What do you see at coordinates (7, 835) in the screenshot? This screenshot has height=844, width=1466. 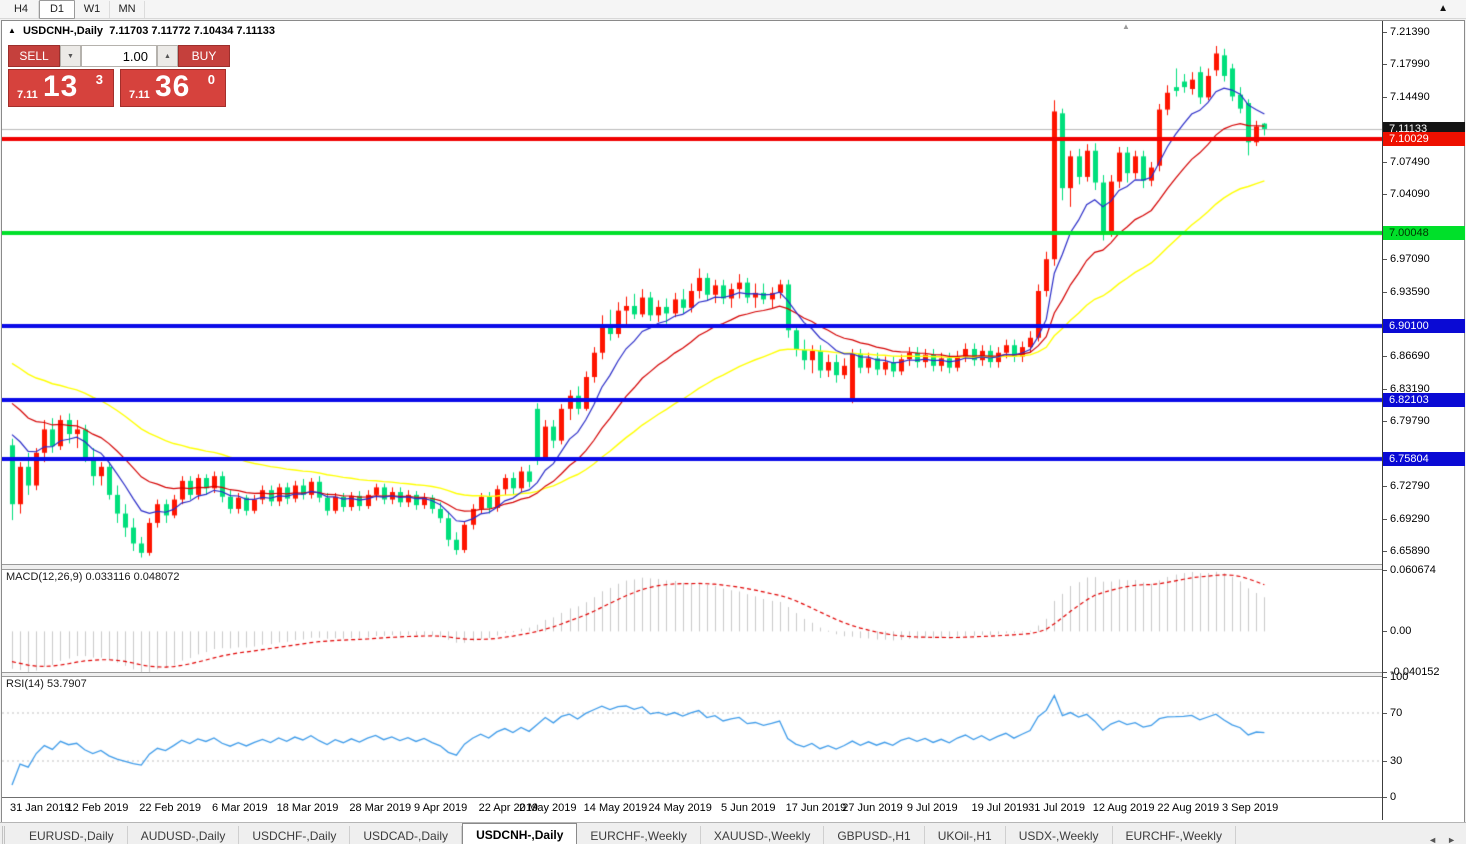 I see `tab-bar-grip` at bounding box center [7, 835].